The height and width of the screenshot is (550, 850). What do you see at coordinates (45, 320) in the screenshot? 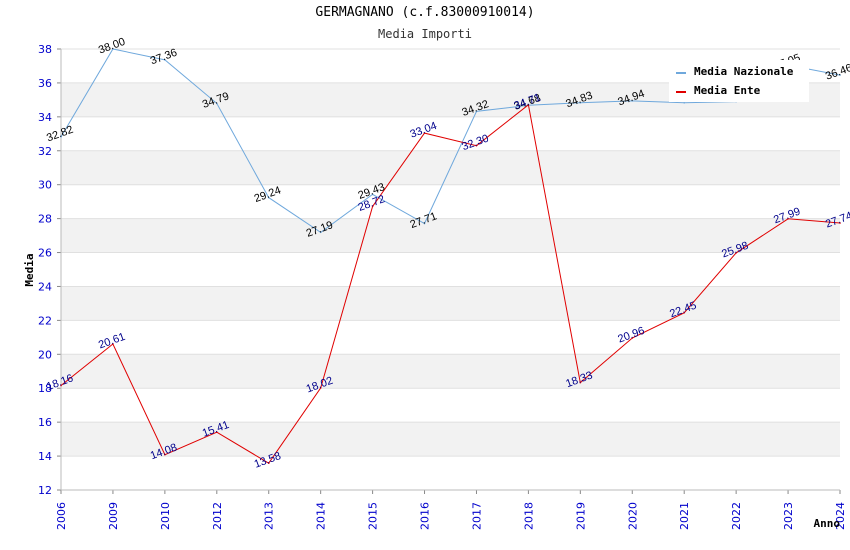
I see `y-tick-label: 22` at bounding box center [45, 320].